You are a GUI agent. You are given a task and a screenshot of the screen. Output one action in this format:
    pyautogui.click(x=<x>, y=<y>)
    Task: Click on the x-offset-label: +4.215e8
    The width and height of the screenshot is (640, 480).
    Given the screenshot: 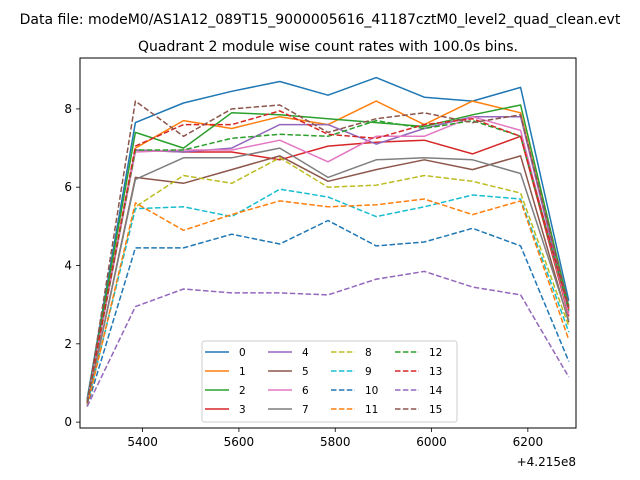 What is the action you would take?
    pyautogui.click(x=546, y=462)
    